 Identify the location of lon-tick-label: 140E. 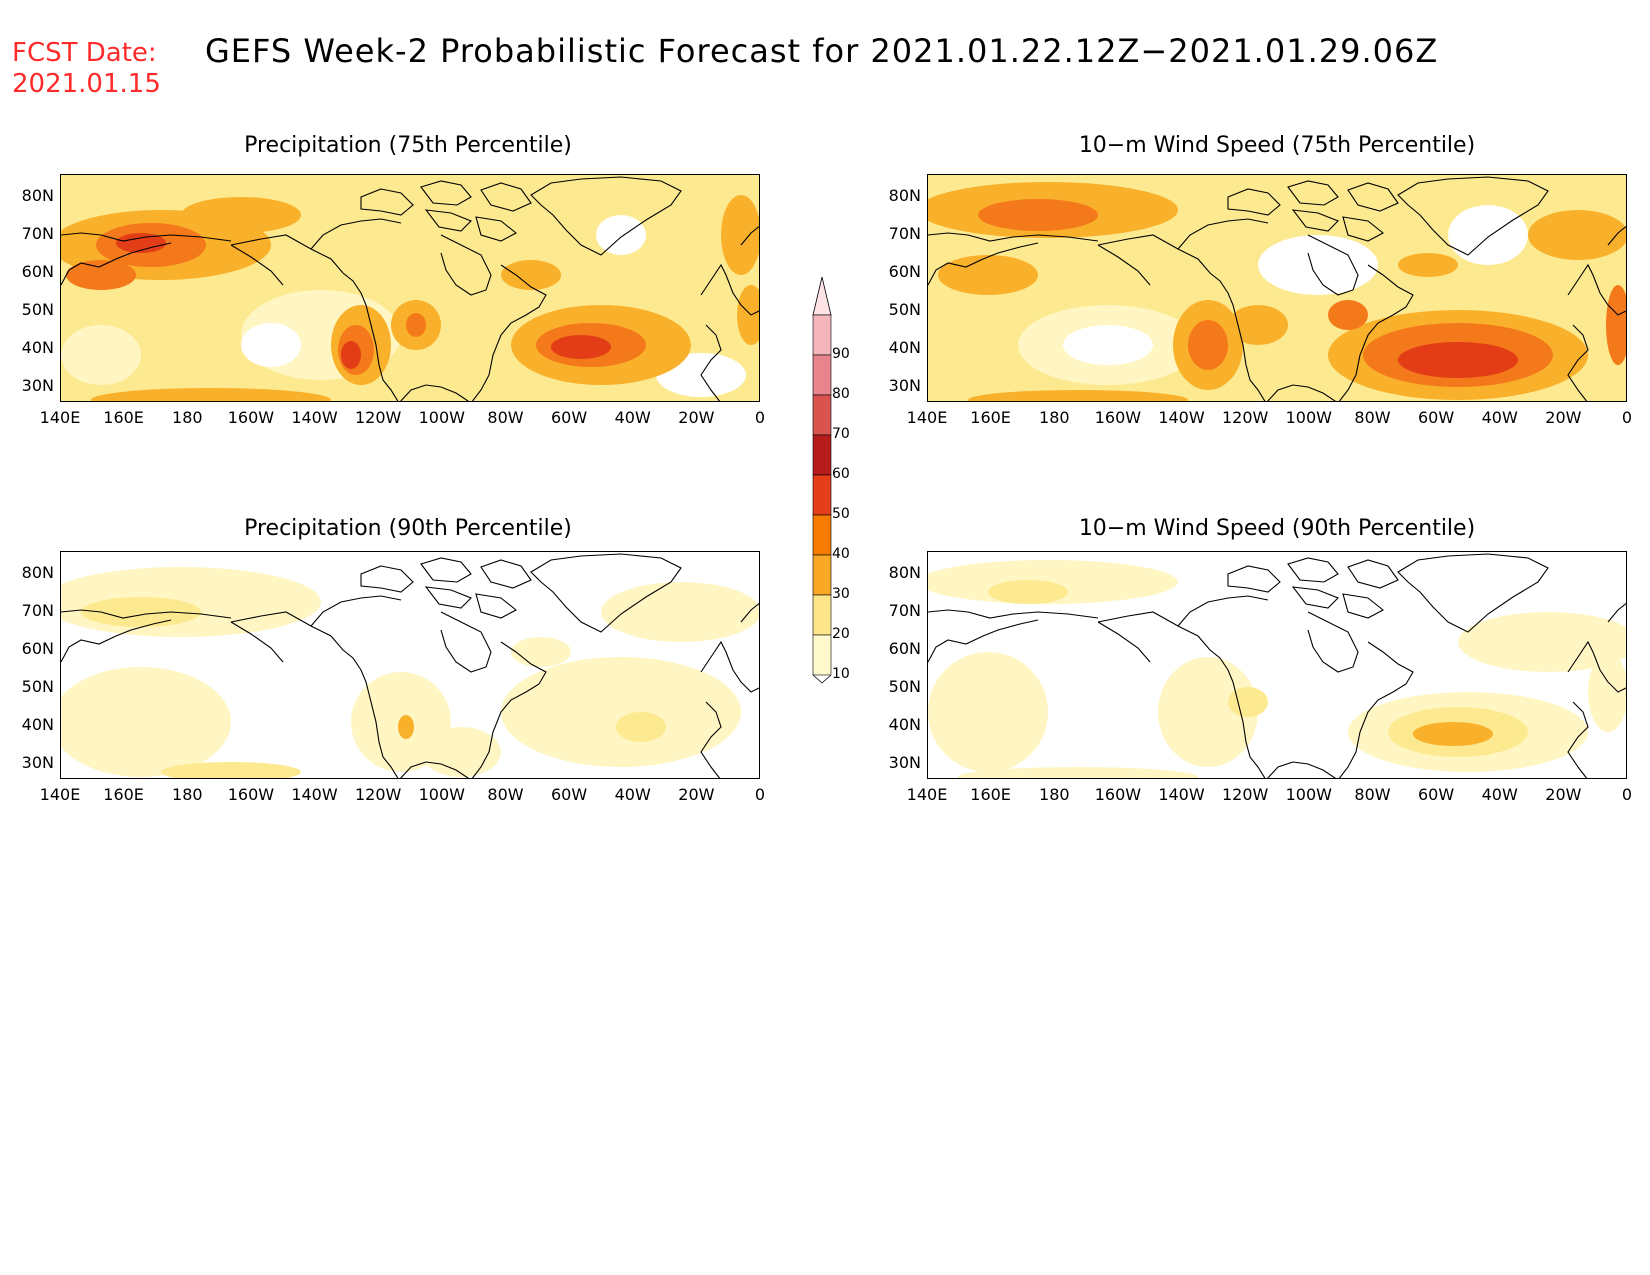
(927, 794).